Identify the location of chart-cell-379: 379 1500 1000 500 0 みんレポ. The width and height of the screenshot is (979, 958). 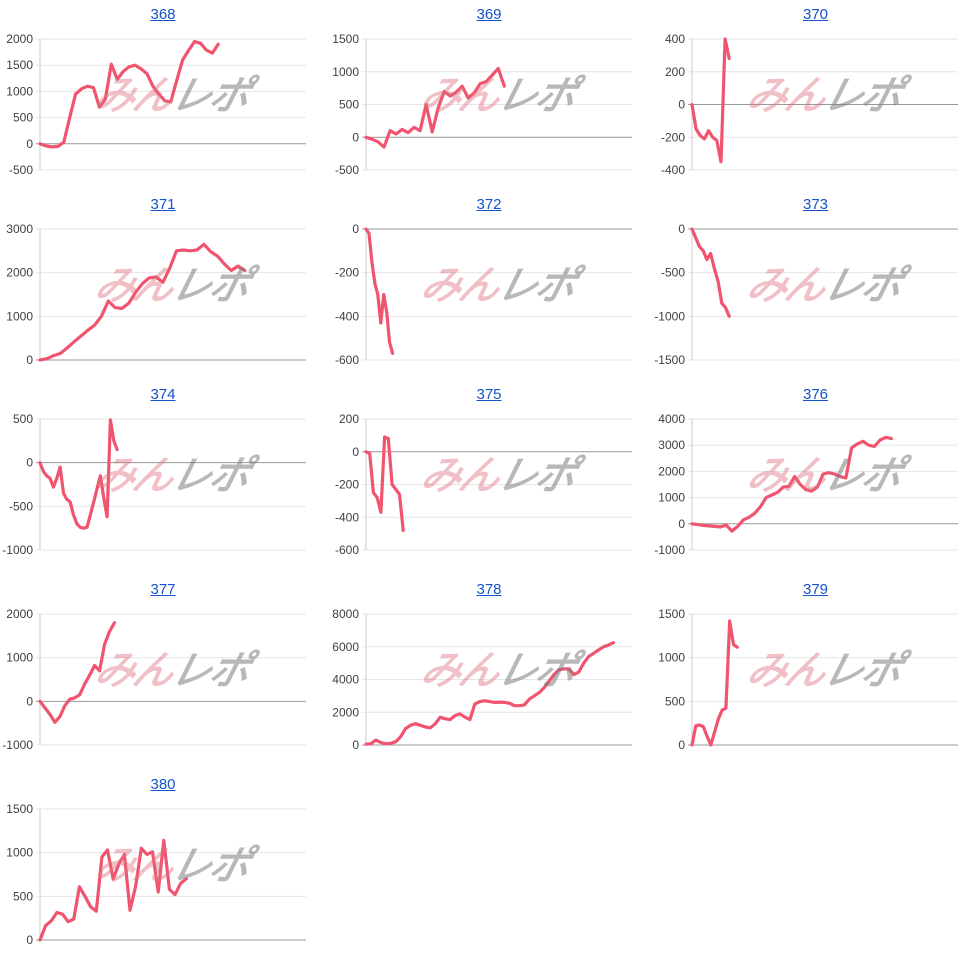
(815, 672).